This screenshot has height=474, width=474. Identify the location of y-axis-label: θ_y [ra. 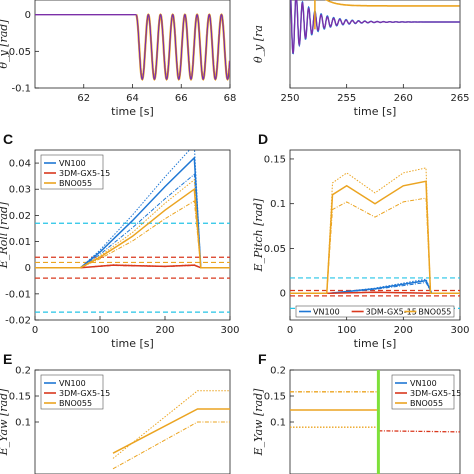
(258, 44).